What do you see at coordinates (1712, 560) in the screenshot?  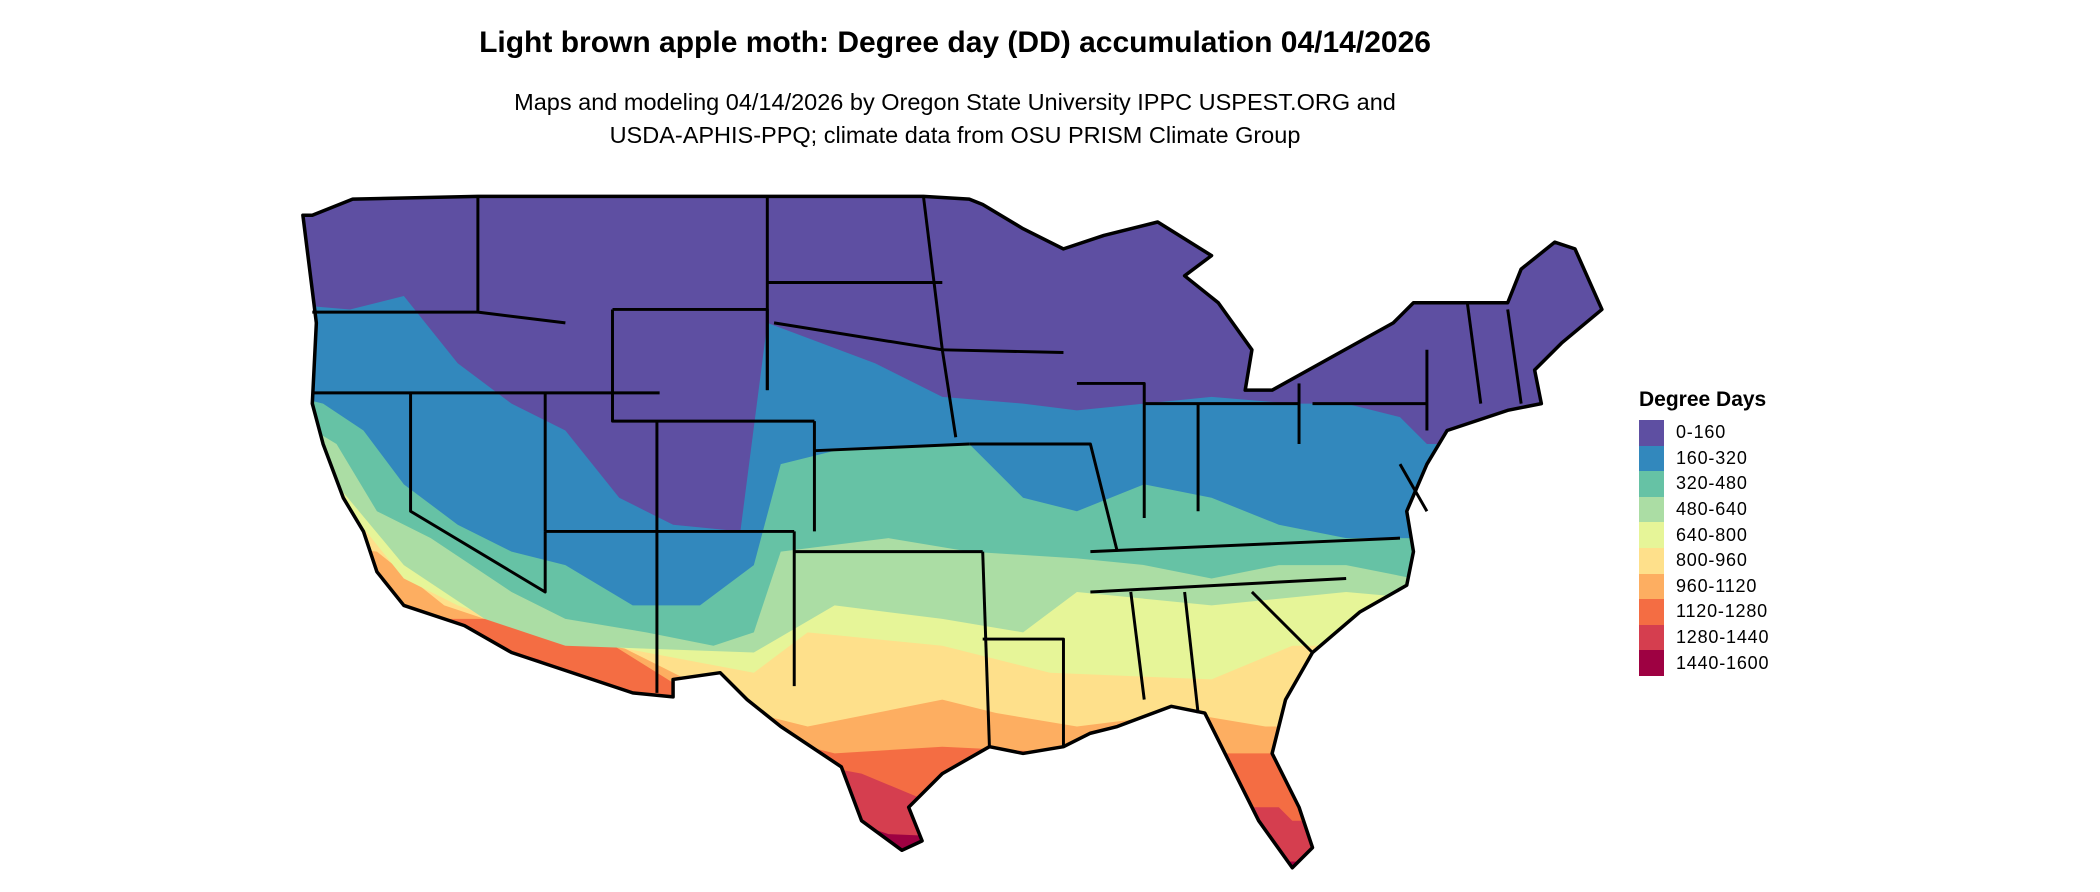 I see `legend-label: 800-960` at bounding box center [1712, 560].